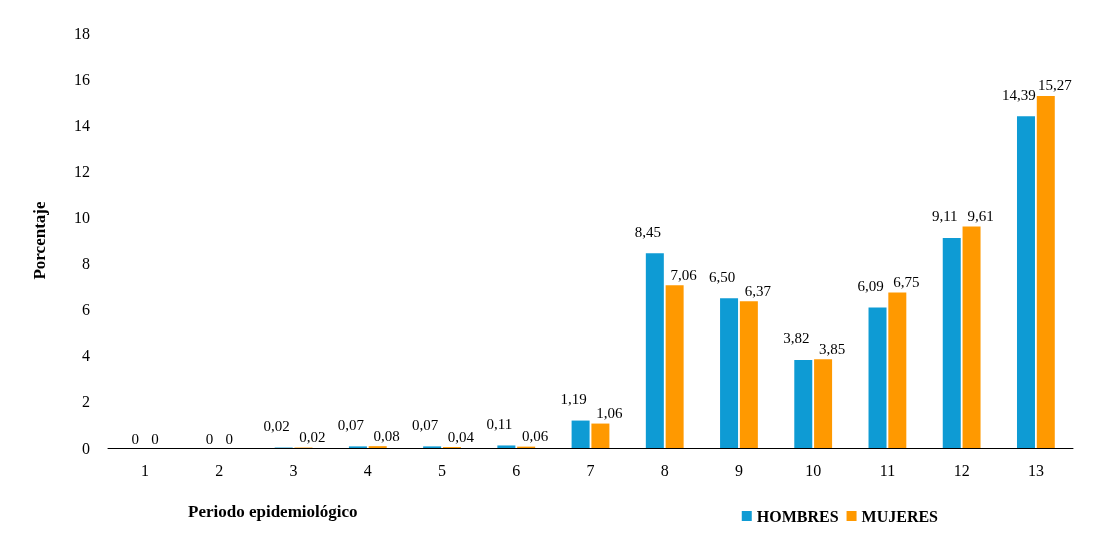 The height and width of the screenshot is (539, 1101). I want to click on data-label: 0,08, so click(386, 435).